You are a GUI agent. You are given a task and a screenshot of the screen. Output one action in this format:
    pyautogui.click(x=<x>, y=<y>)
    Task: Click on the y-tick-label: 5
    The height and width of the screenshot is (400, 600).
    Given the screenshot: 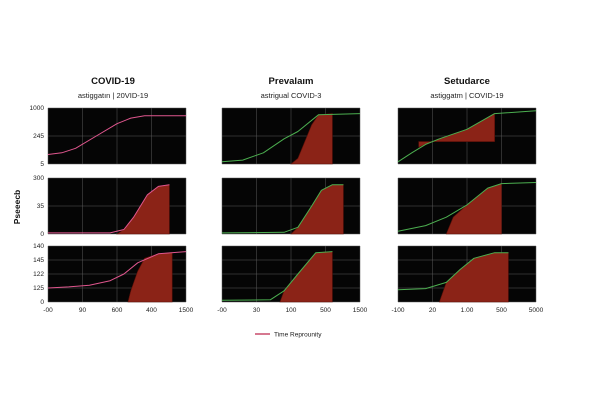 What is the action you would take?
    pyautogui.click(x=42, y=164)
    